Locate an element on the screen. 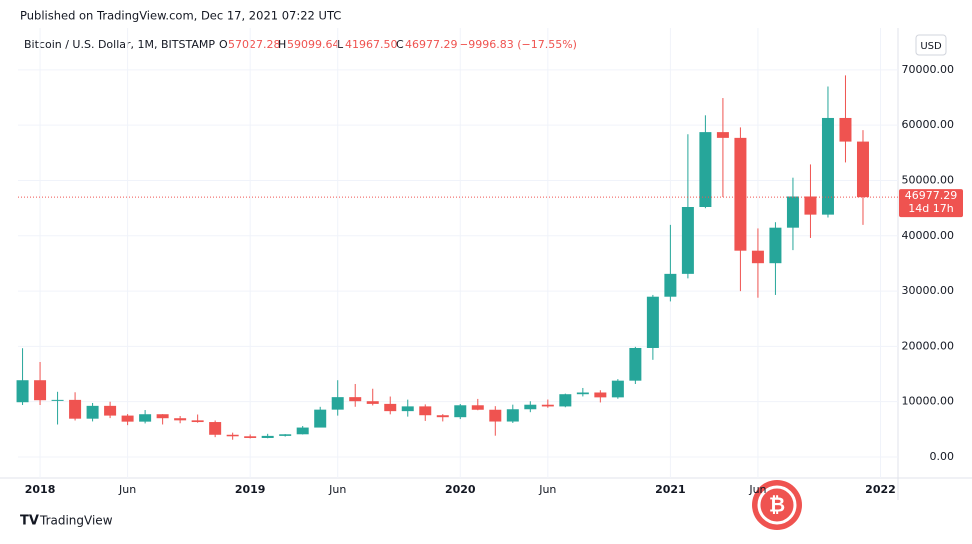 Image resolution: width=972 pixels, height=544 pixels. x-tick-label: 2018 is located at coordinates (40, 489).